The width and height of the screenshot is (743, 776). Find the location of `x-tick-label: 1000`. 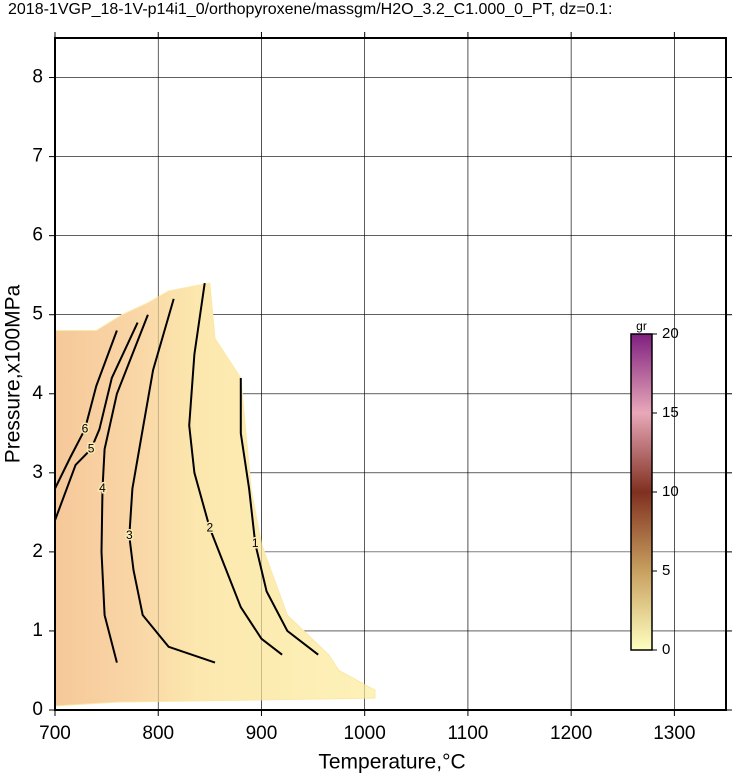

x-tick-label: 1000 is located at coordinates (365, 733).